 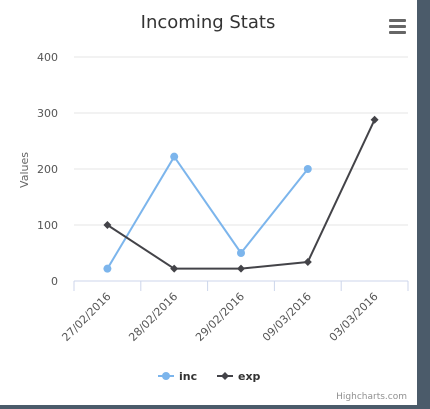 What do you see at coordinates (397, 24) in the screenshot?
I see `hamburger-menu-icon` at bounding box center [397, 24].